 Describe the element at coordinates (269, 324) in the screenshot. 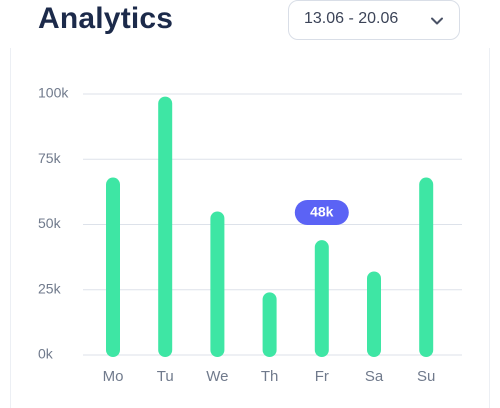

I see `bar-th` at that location.